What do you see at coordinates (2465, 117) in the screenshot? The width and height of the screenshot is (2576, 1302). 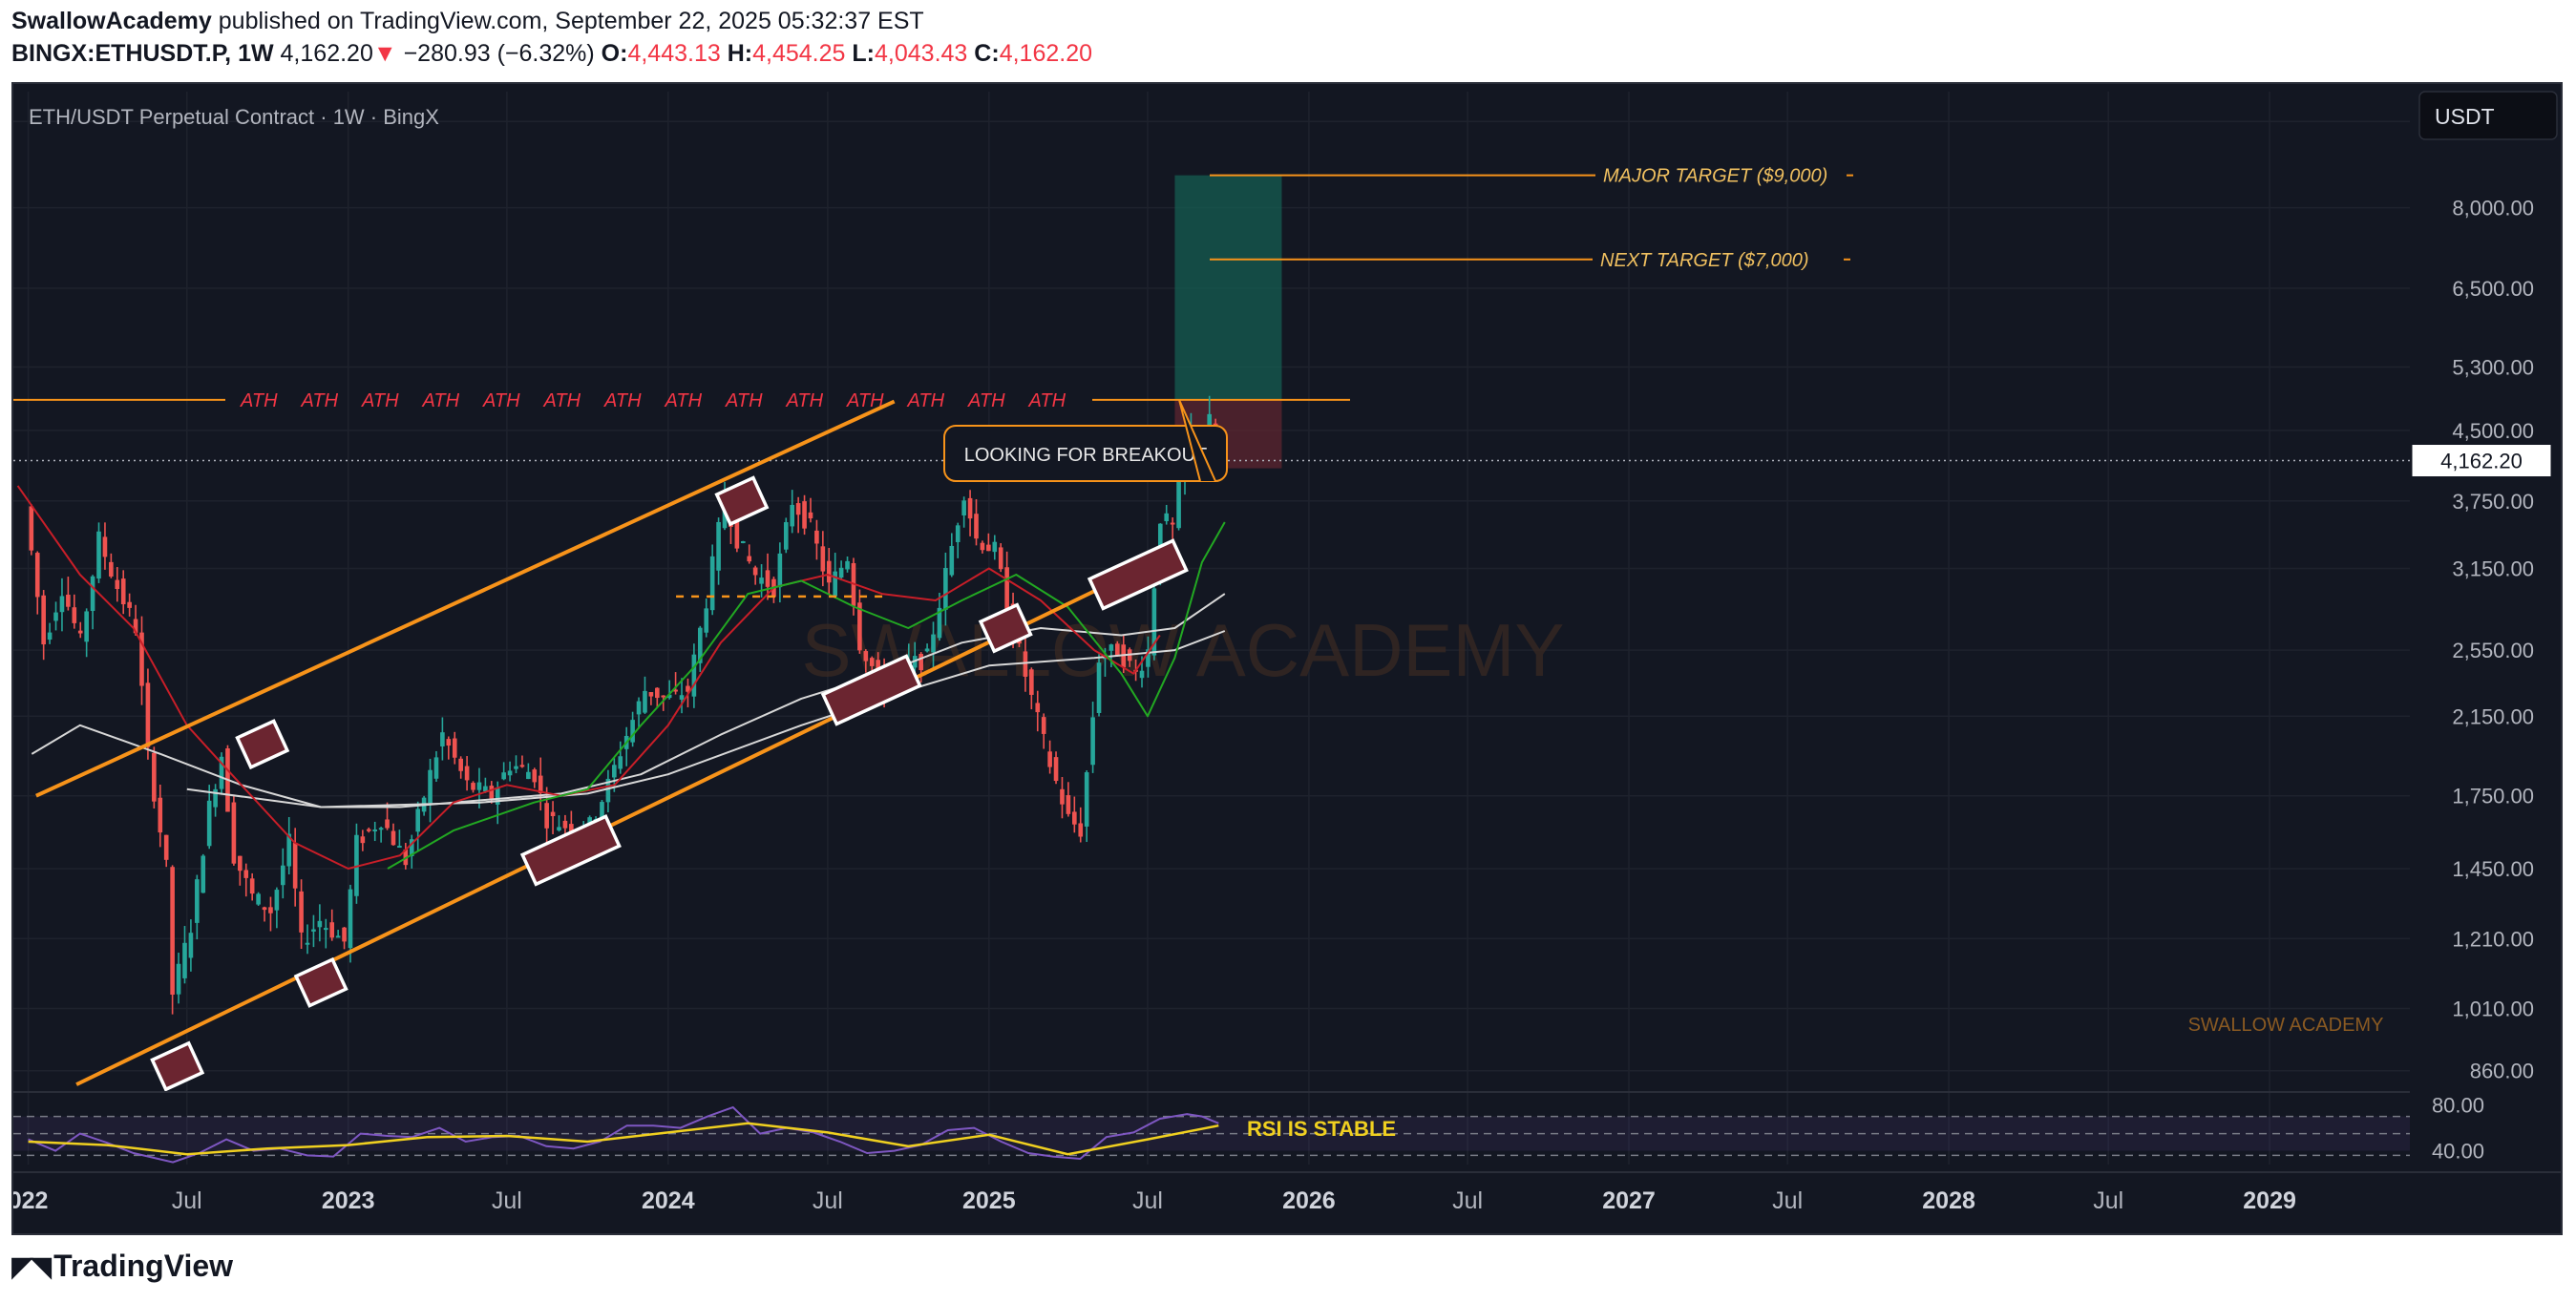 I see `currency-button-label: USDT` at bounding box center [2465, 117].